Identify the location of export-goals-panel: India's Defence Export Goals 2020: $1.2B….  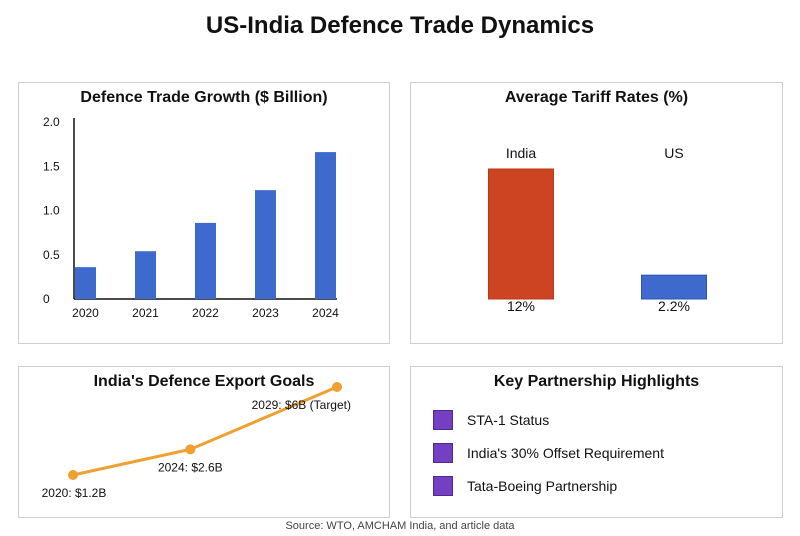
(204, 442).